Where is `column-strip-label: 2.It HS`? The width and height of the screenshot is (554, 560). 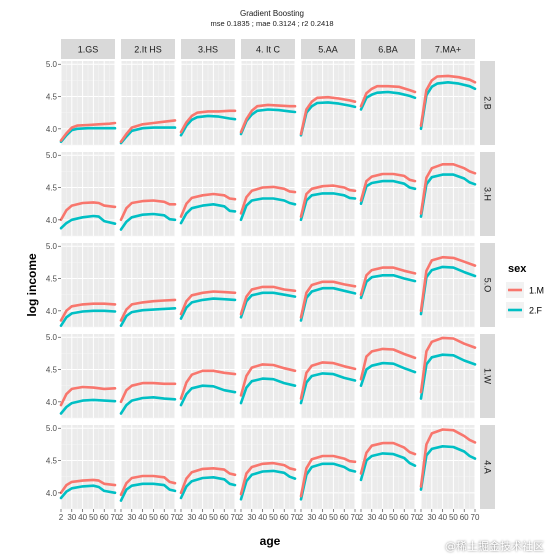
column-strip-label: 2.It HS is located at coordinates (148, 50).